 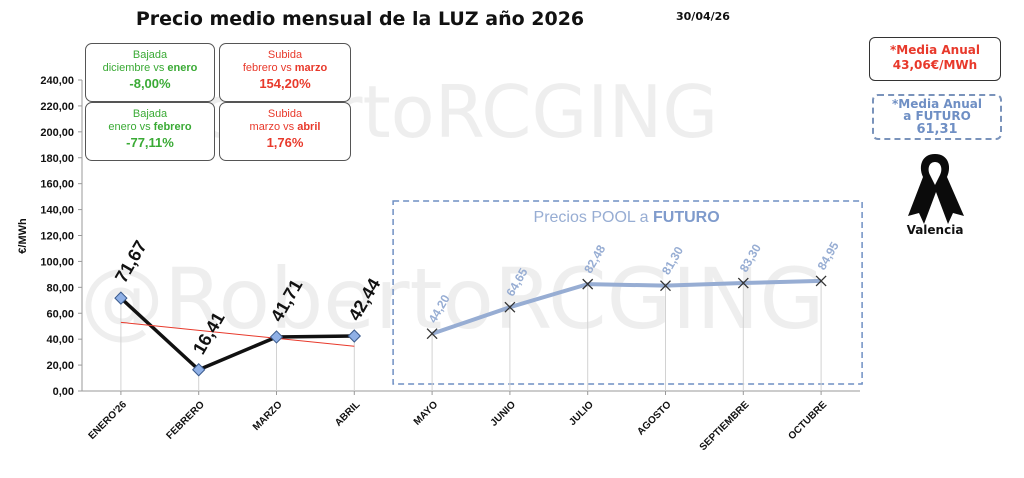 What do you see at coordinates (285, 68) in the screenshot?
I see `change-box-period: febrero vs marzo` at bounding box center [285, 68].